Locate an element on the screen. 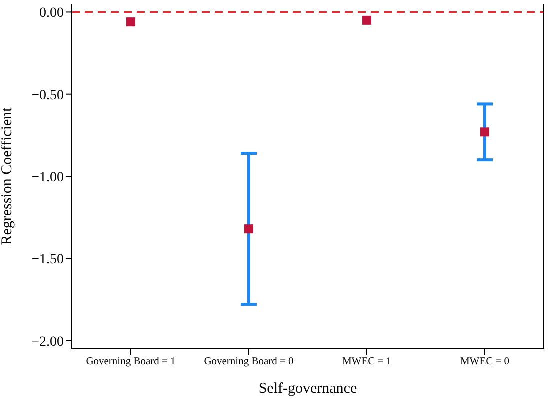  y-tick-label: −1.00 is located at coordinates (48, 178).